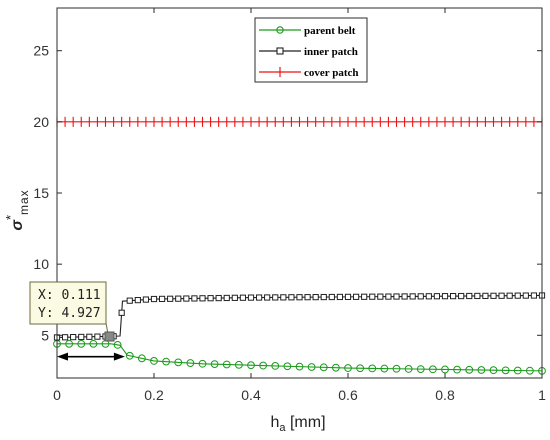 The width and height of the screenshot is (550, 440). What do you see at coordinates (57, 395) in the screenshot?
I see `x-tick-label: 0` at bounding box center [57, 395].